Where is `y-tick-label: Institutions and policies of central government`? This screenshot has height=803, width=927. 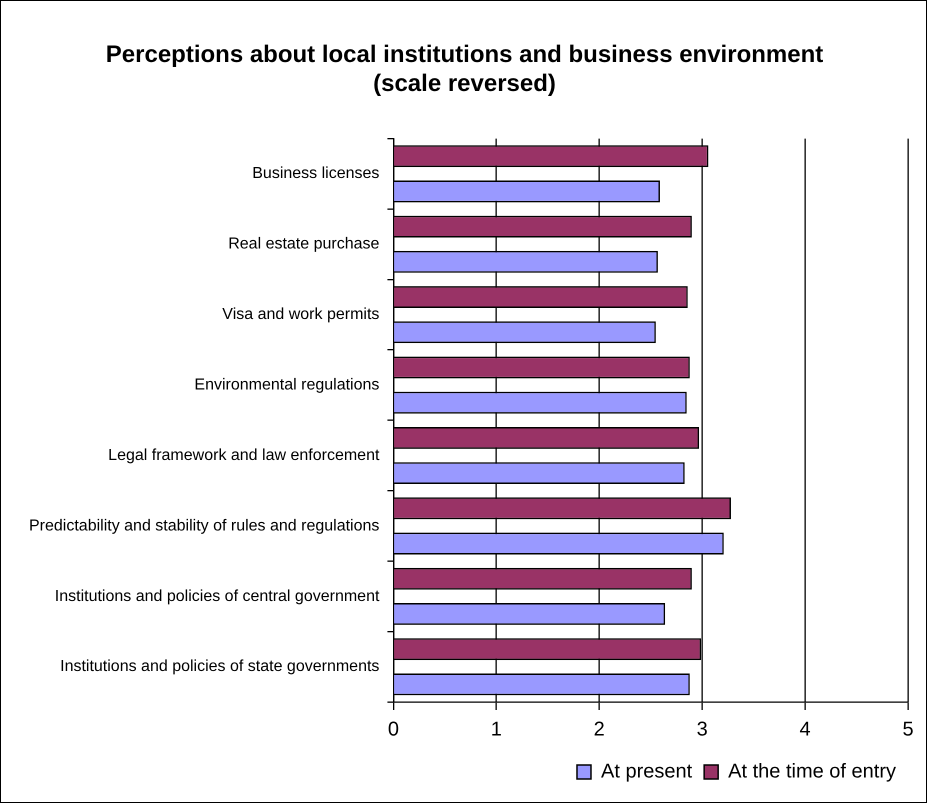
y-tick-label: Institutions and policies of central government is located at coordinates (217, 596).